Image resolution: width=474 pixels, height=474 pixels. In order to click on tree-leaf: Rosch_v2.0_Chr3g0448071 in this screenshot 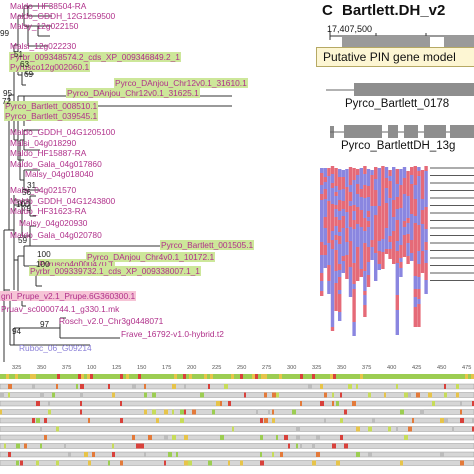, I will do `click(111, 321)`.